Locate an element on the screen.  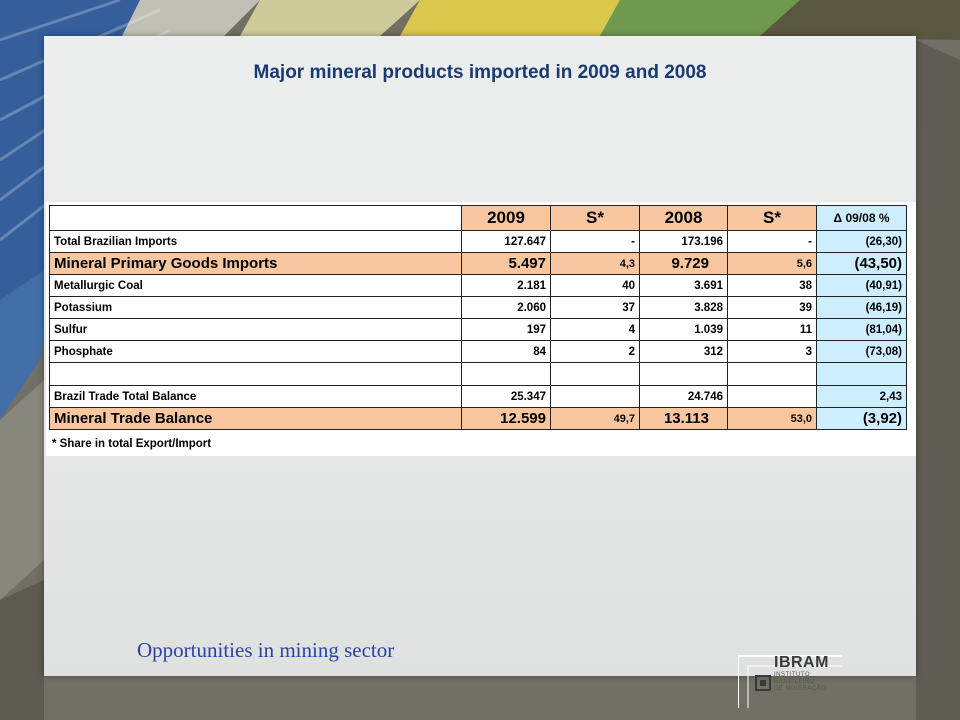
delta-value: (3,92) is located at coordinates (861, 418).